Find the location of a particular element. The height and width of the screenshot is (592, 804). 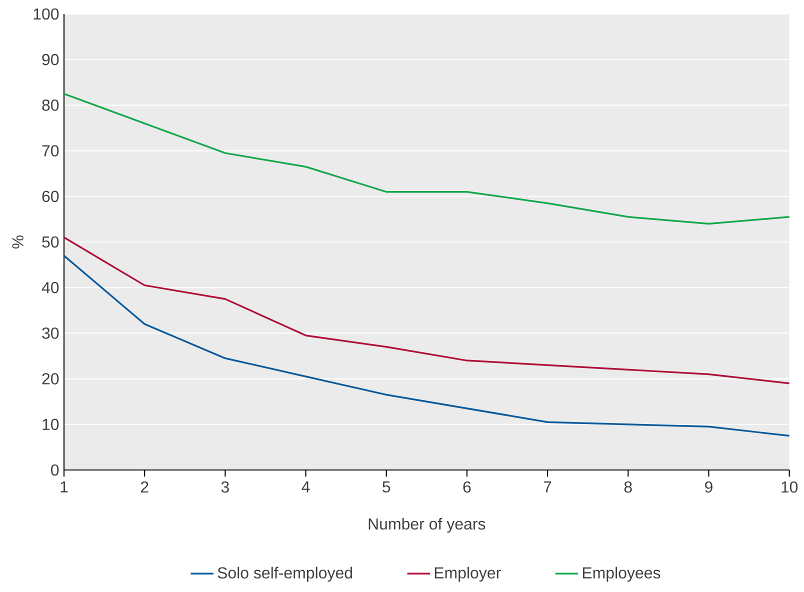

x-tick-label: 5 is located at coordinates (386, 487).